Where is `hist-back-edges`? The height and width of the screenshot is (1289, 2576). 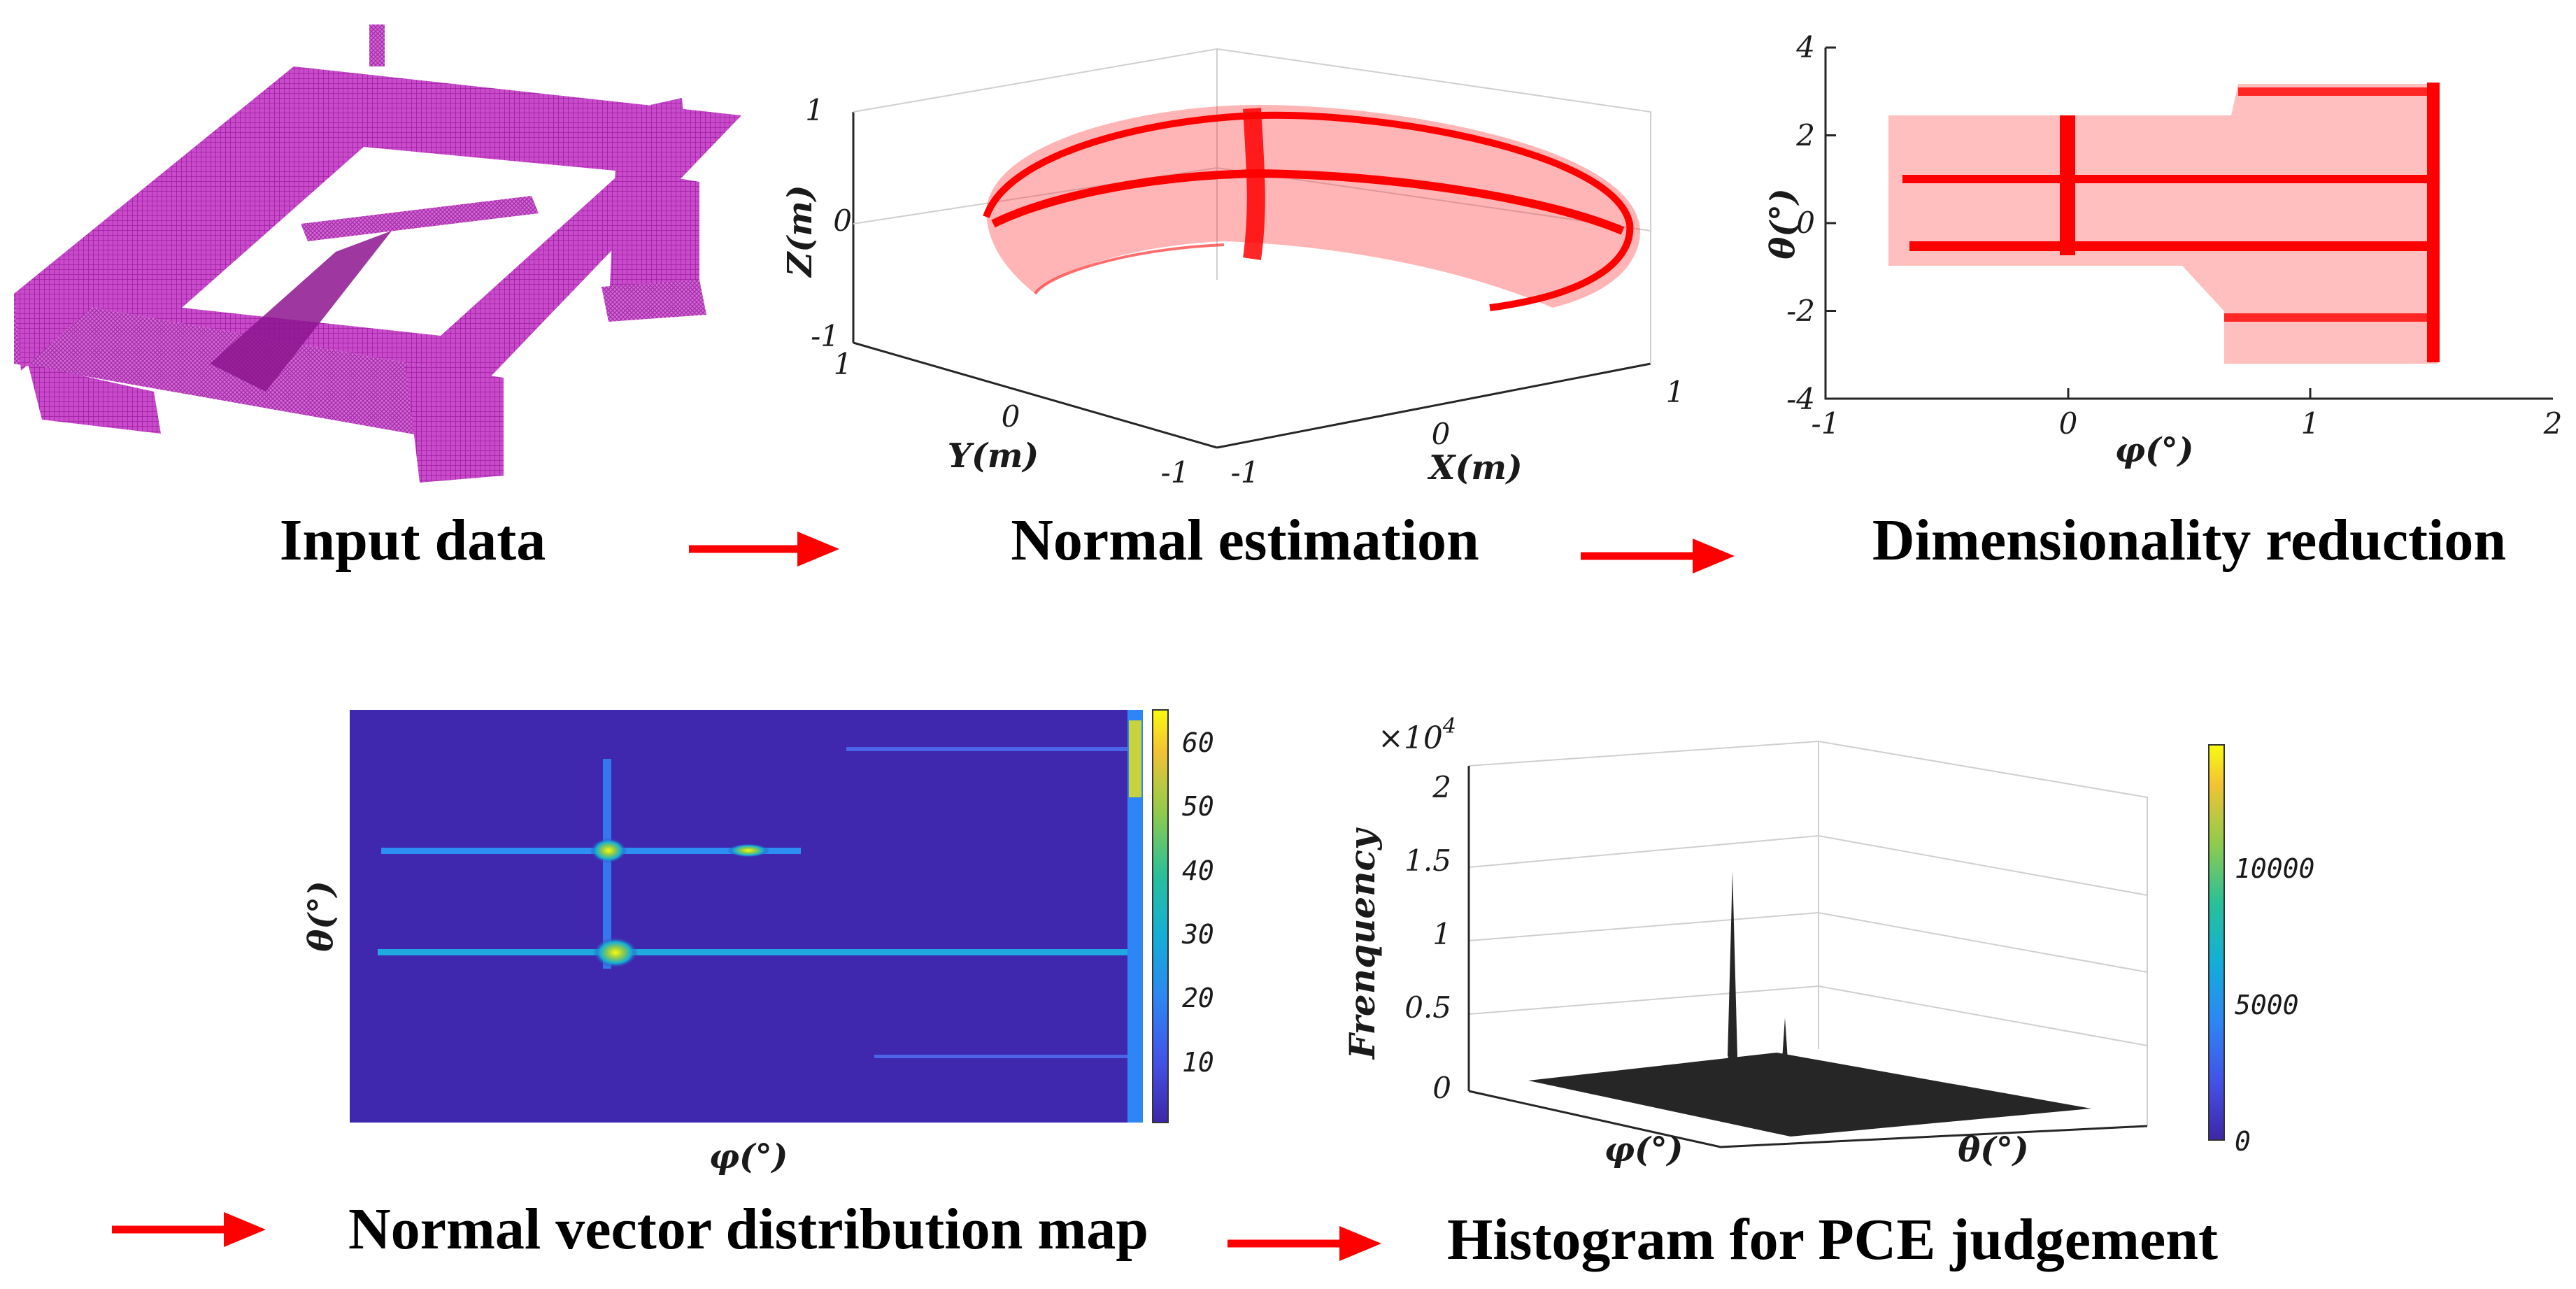
hist-back-edges is located at coordinates (1808, 933).